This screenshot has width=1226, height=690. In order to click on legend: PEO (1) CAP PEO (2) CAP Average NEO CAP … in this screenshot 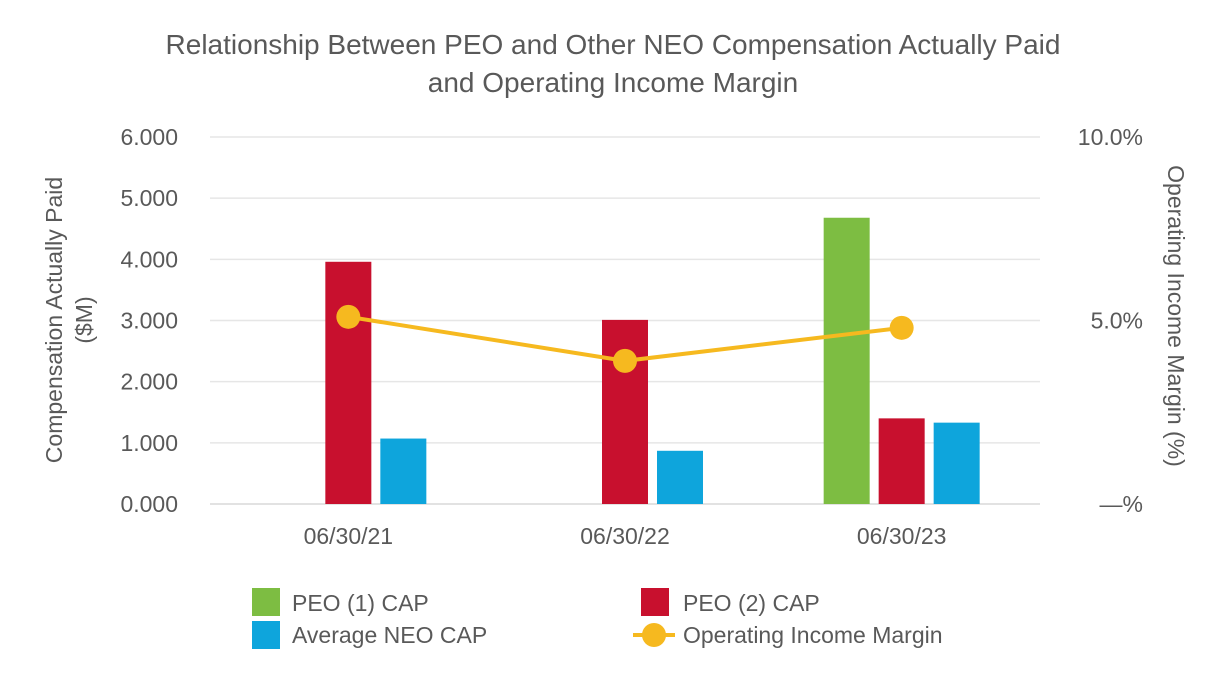, I will do `click(597, 618)`.